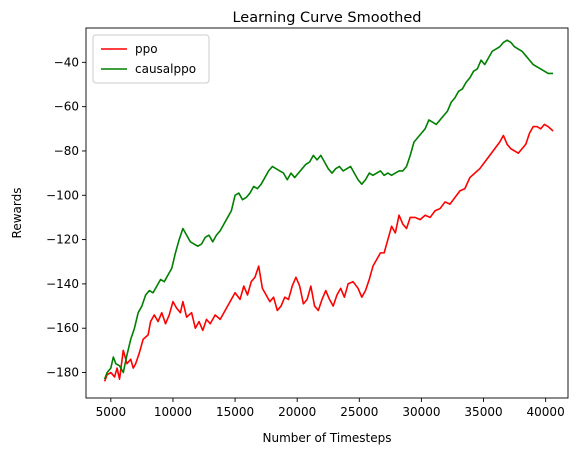 The height and width of the screenshot is (455, 583). What do you see at coordinates (165, 69) in the screenshot?
I see `legend-label-causalppo: causalppo` at bounding box center [165, 69].